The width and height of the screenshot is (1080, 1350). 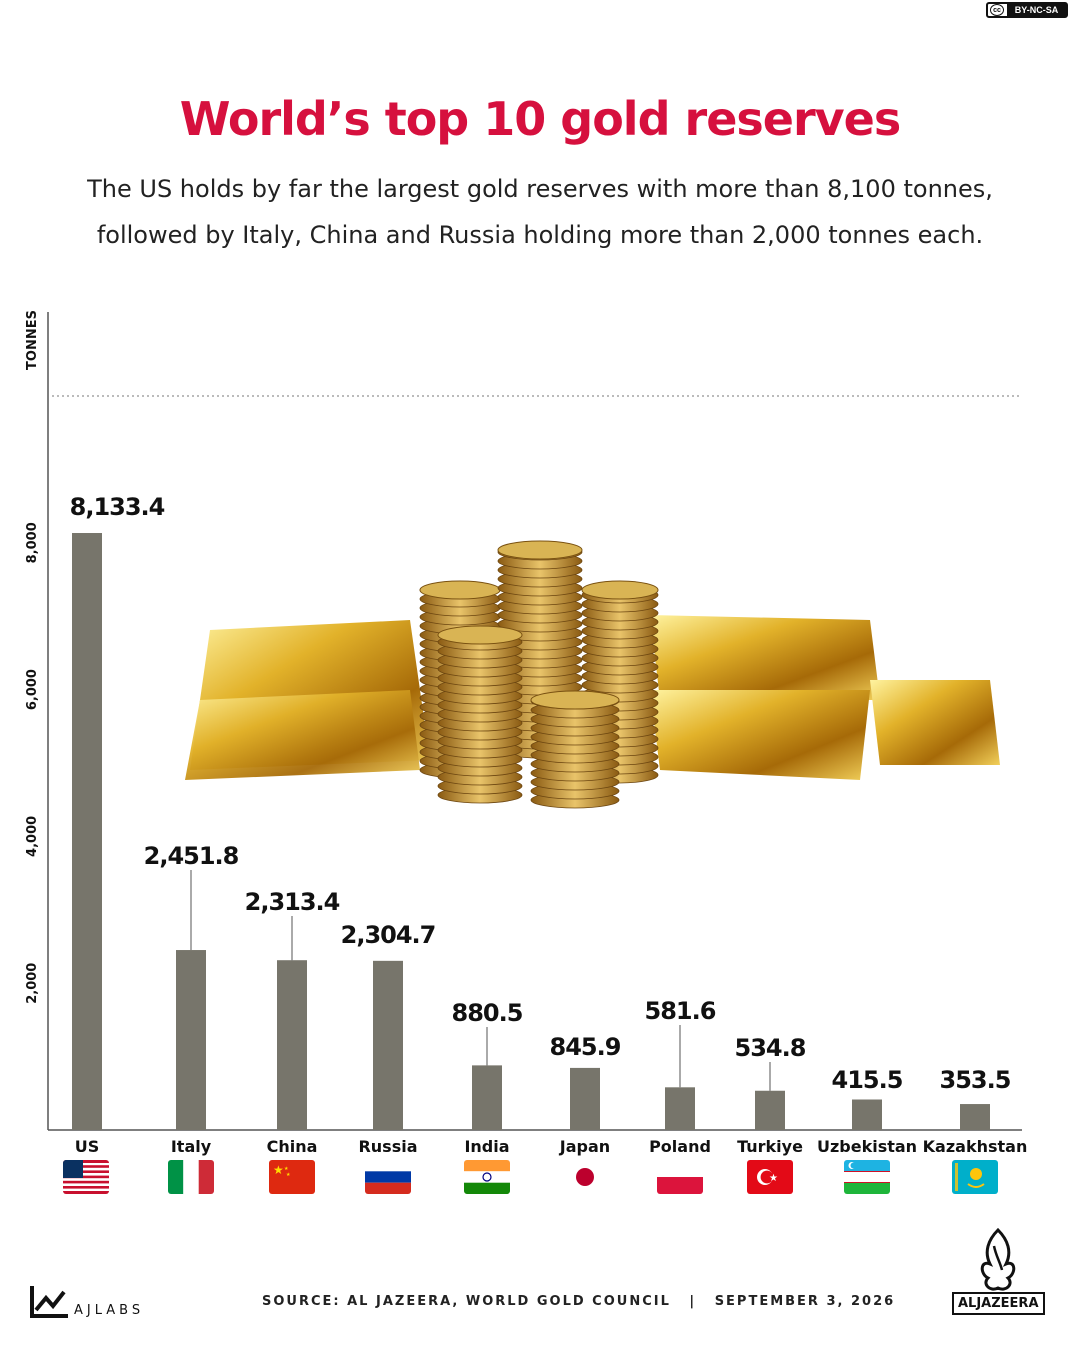 I want to click on aljazeera-wordmark: ALJAZEERA, so click(x=998, y=1303).